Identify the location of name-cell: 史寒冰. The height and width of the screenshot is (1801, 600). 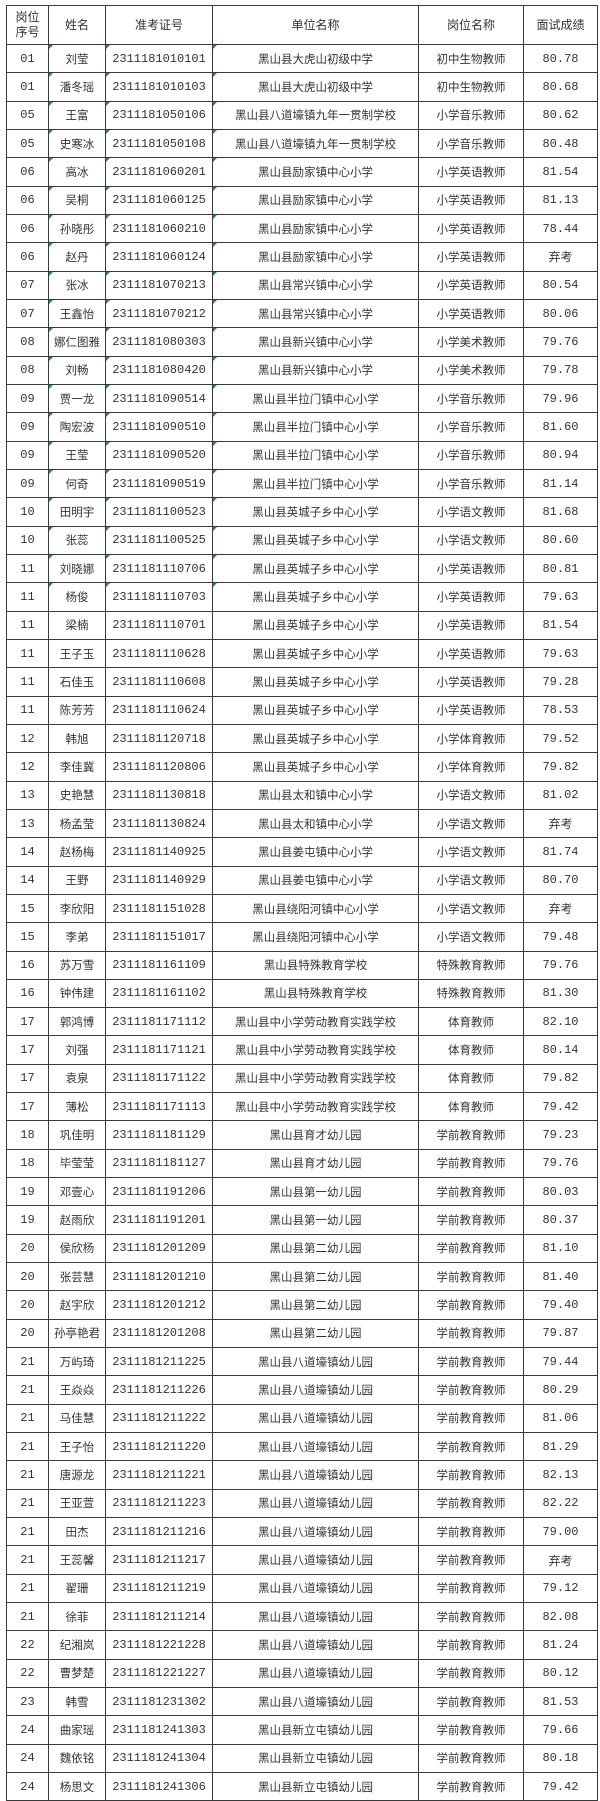
(77, 143).